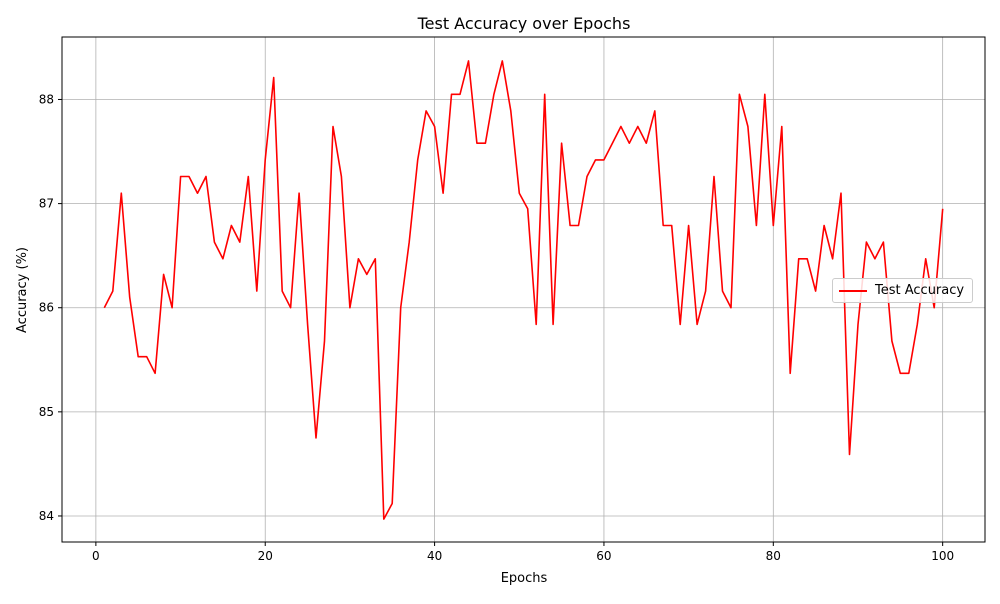 The image size is (1000, 604). Describe the element at coordinates (942, 556) in the screenshot. I see `x-tick-label: 100` at that location.